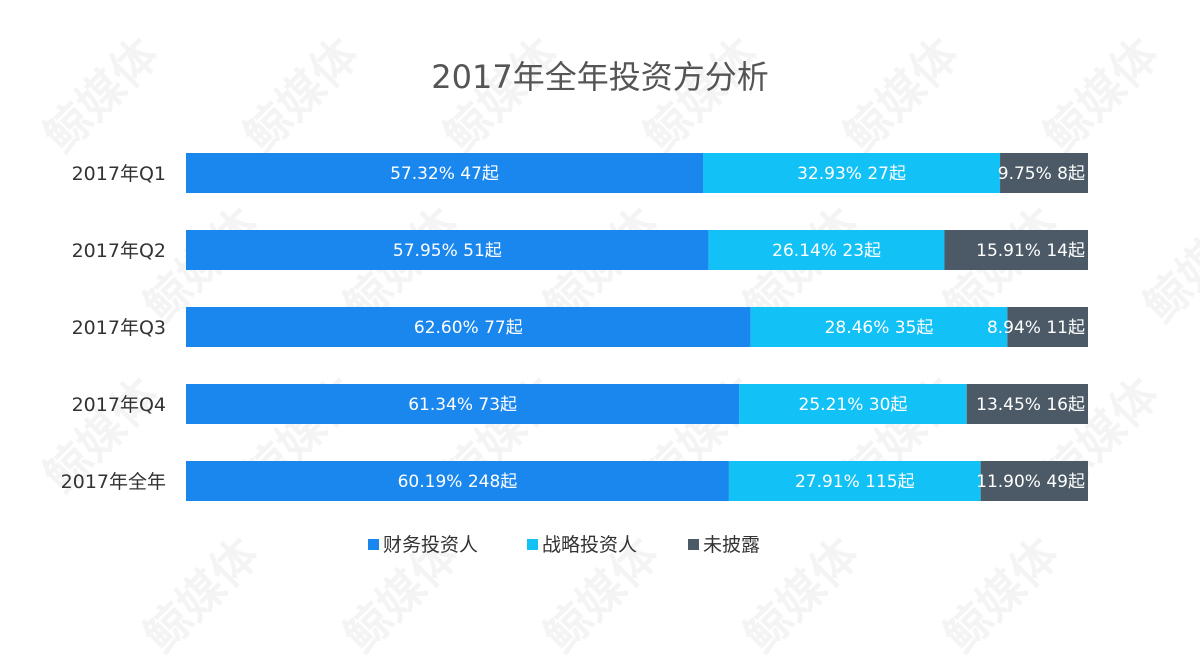 The image size is (1200, 665). Describe the element at coordinates (1030, 405) in the screenshot. I see `data-label: 13.45% 16起` at that location.